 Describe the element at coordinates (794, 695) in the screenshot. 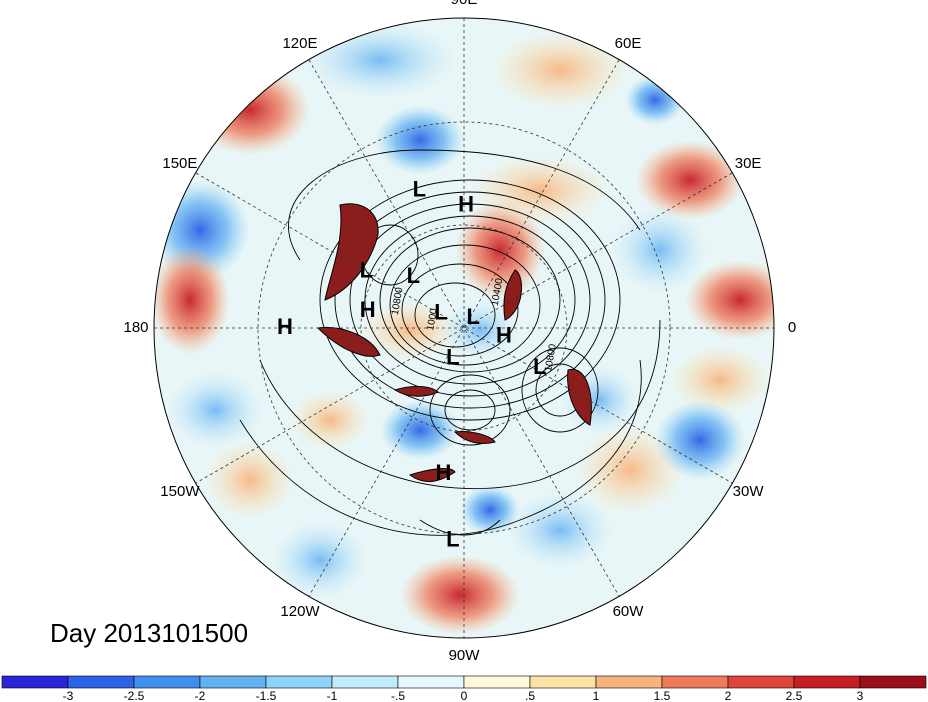

I see `colorbar-tick-label: 2.5` at that location.